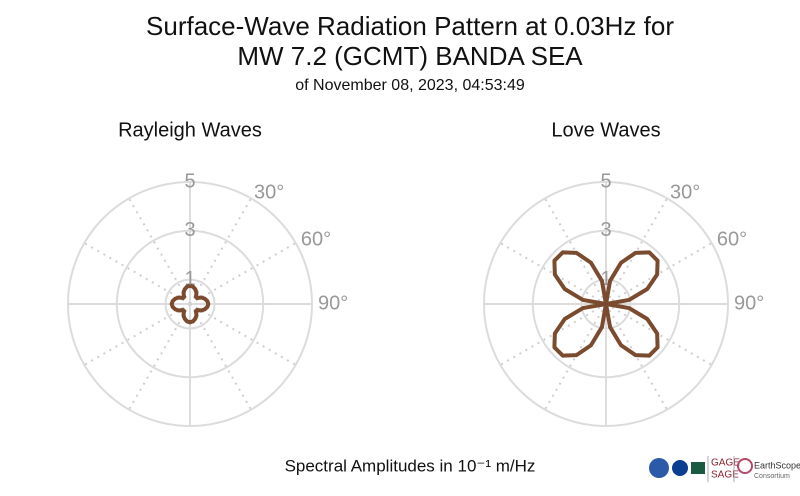  What do you see at coordinates (659, 468) in the screenshot?
I see `logo-nsf` at bounding box center [659, 468].